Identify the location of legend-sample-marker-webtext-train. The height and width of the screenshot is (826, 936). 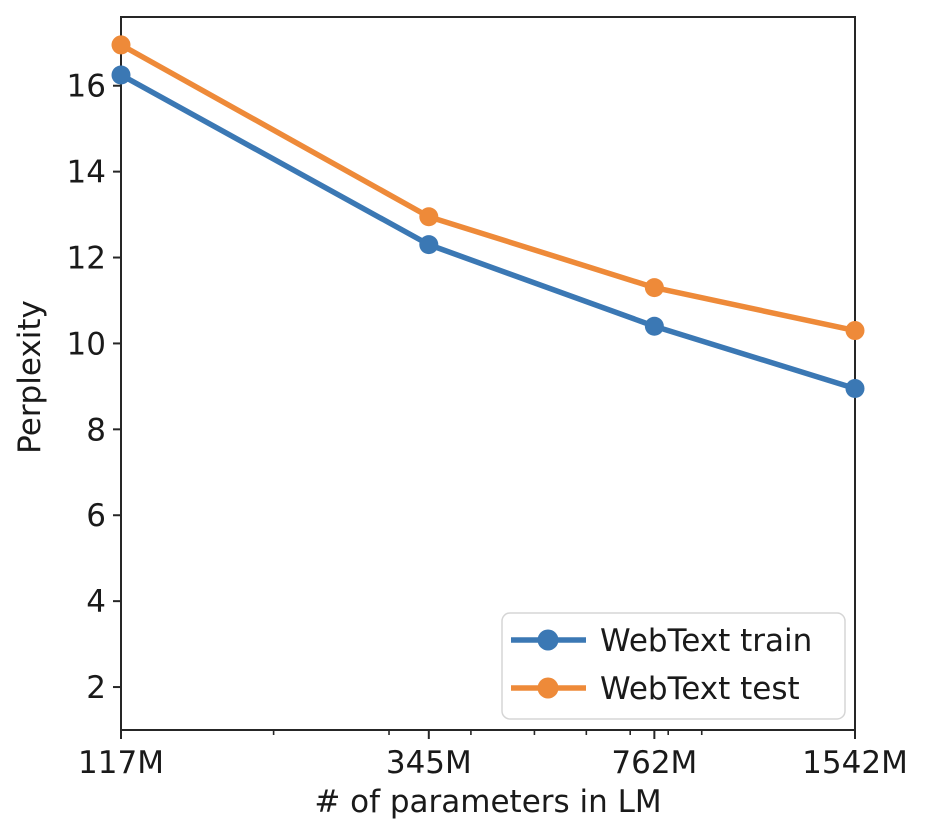
(548, 640).